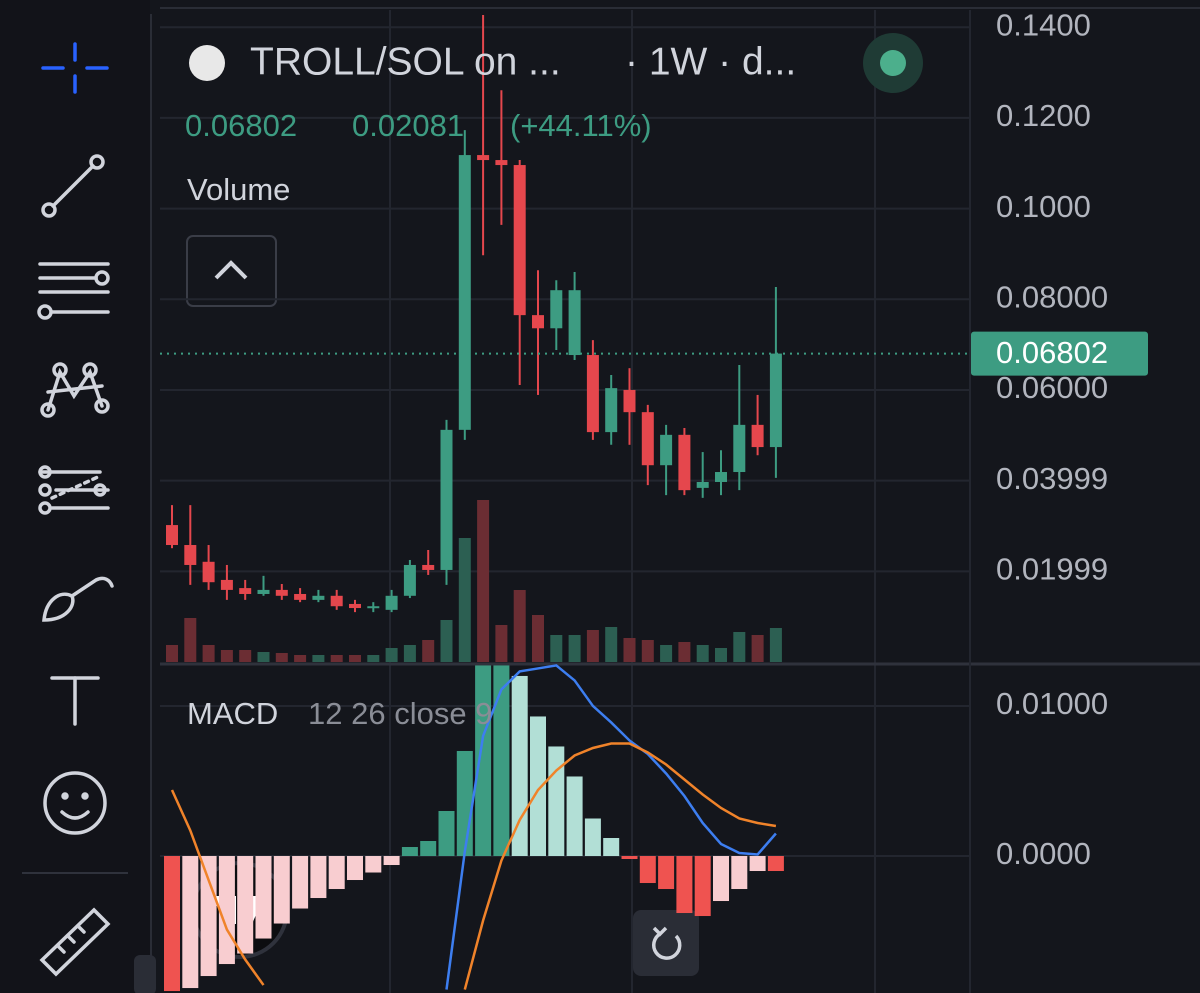  I want to click on last-price-label: 0.06802, so click(1052, 352).